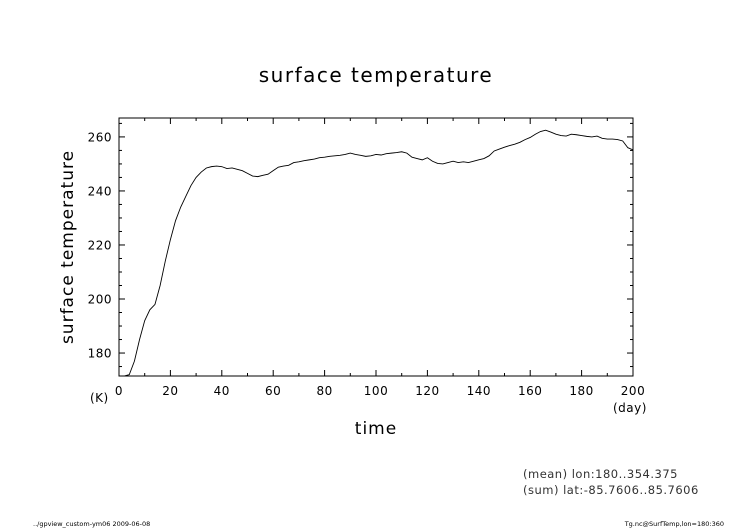 The width and height of the screenshot is (752, 532). Describe the element at coordinates (68, 247) in the screenshot. I see `y-axis-label: surface temperature` at that location.